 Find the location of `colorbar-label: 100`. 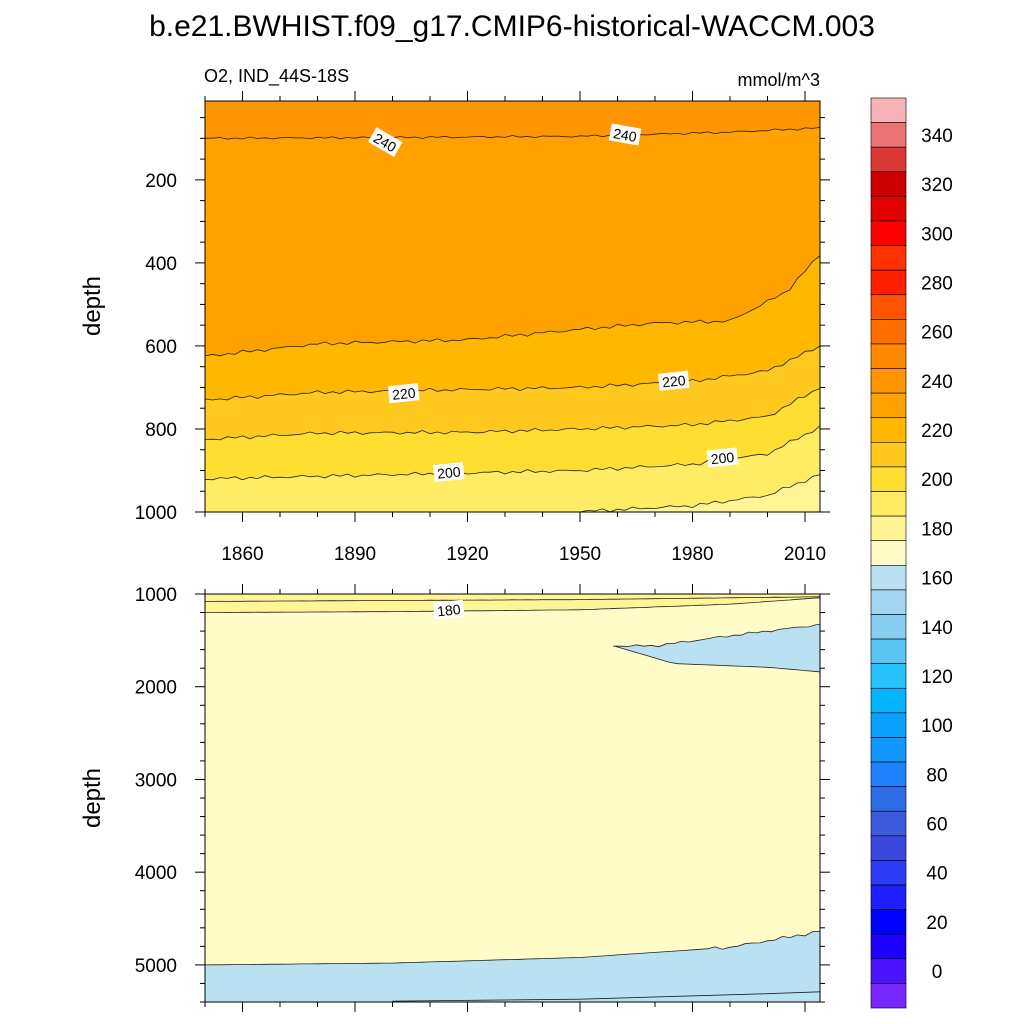

colorbar-label: 100 is located at coordinates (937, 726).